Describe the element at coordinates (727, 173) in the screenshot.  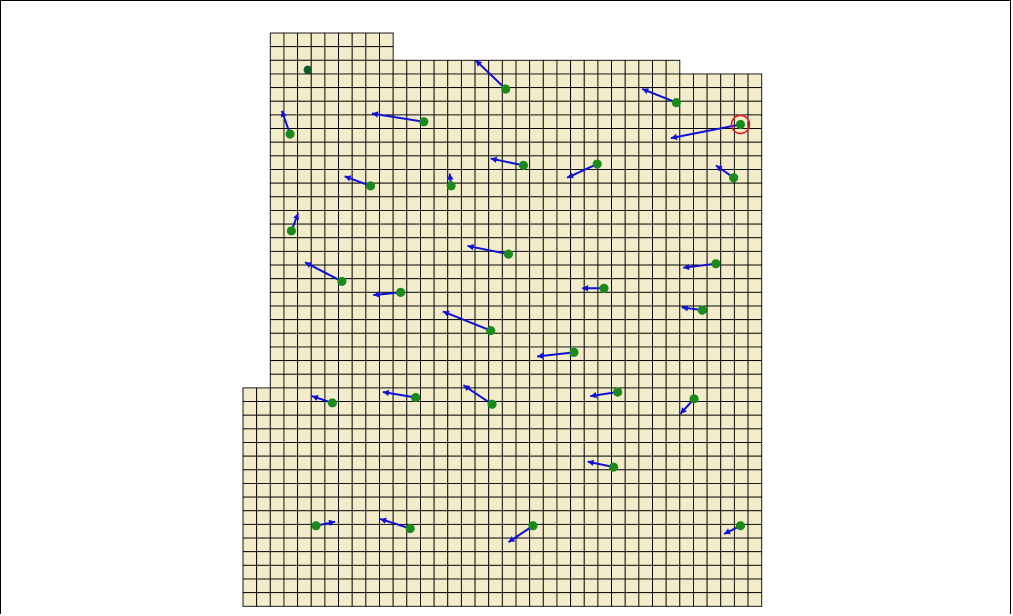
I see `vector-v11` at that location.